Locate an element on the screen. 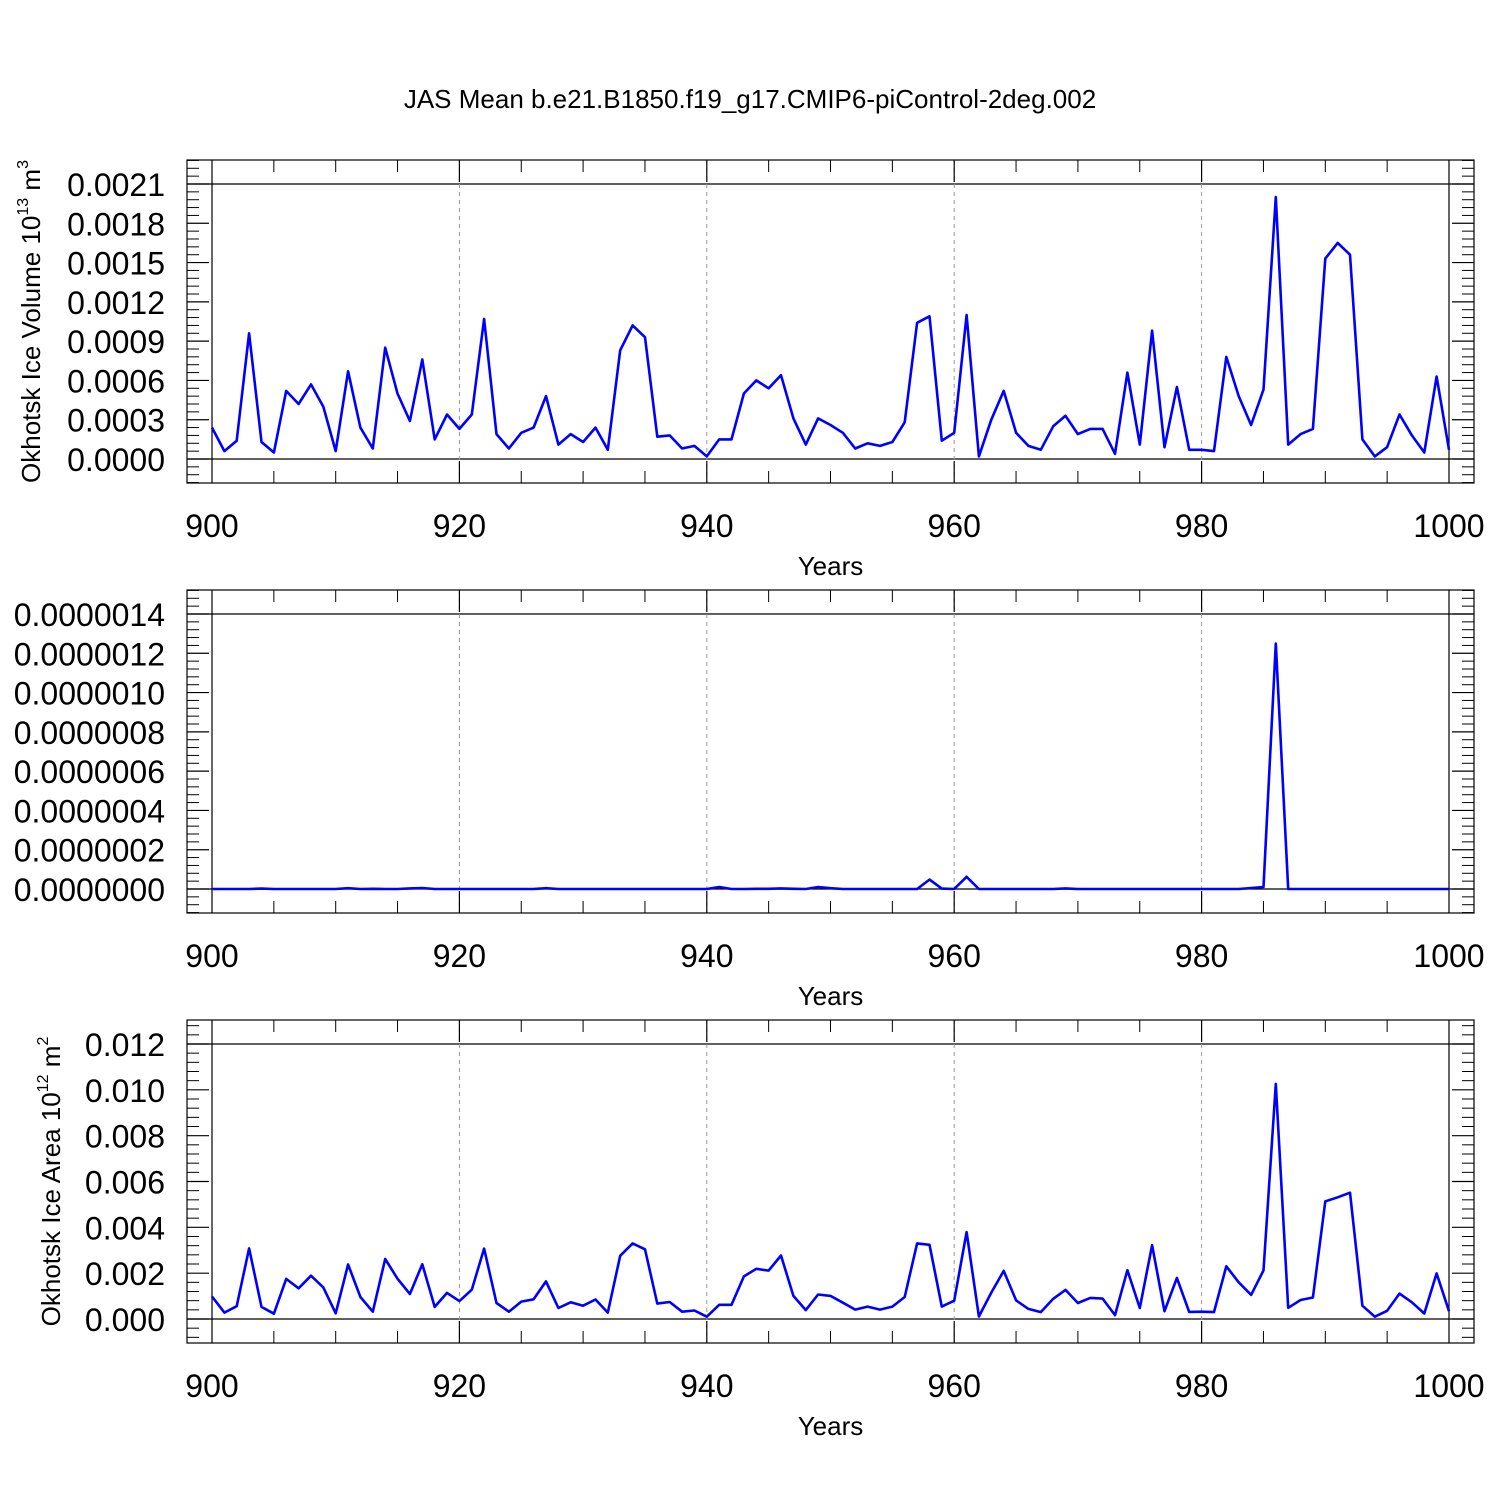 The width and height of the screenshot is (1500, 1500). y-tick-label: 0.0006 is located at coordinates (116, 381).